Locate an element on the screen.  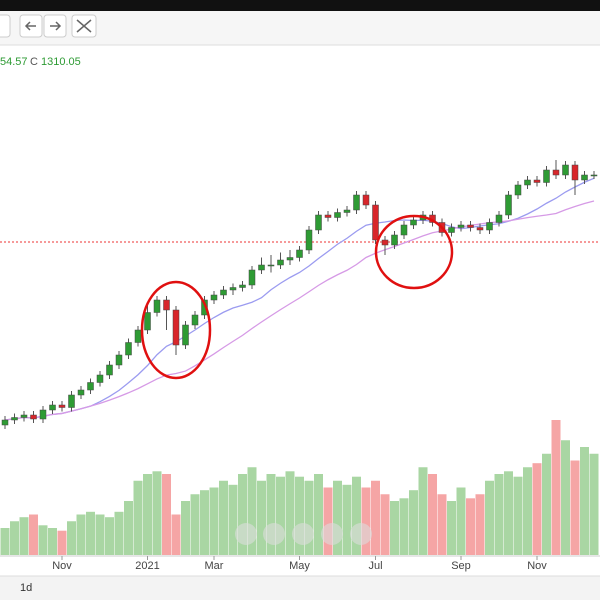
x-tick-label: 2021 is located at coordinates (147, 566).